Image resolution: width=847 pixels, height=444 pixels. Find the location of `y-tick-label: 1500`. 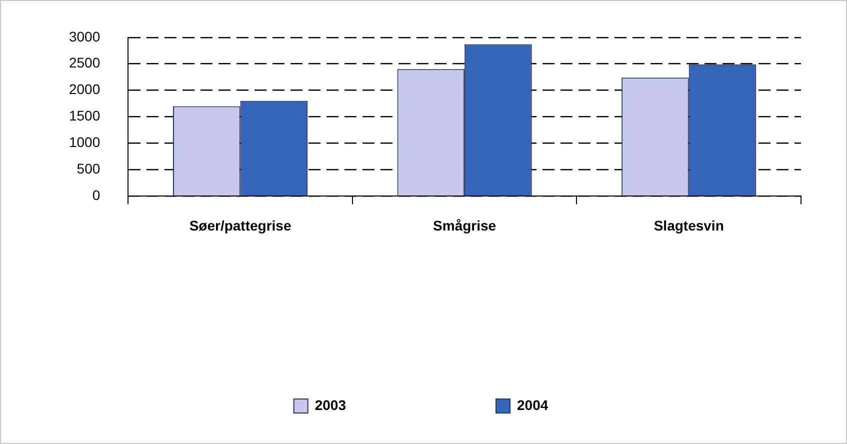

y-tick-label: 1500 is located at coordinates (84, 116).